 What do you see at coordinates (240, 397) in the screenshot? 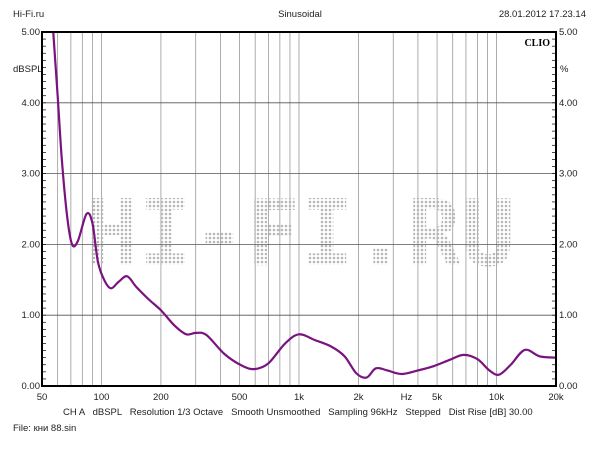
I see `x-tick-label: 500` at bounding box center [240, 397].